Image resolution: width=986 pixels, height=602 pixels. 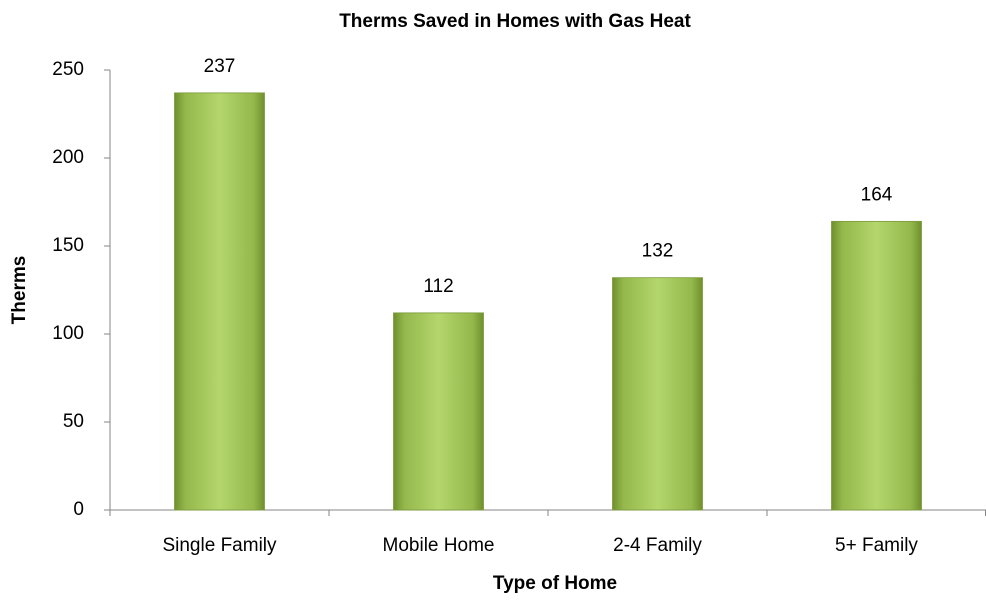 What do you see at coordinates (68, 157) in the screenshot?
I see `y-tick-label: 200` at bounding box center [68, 157].